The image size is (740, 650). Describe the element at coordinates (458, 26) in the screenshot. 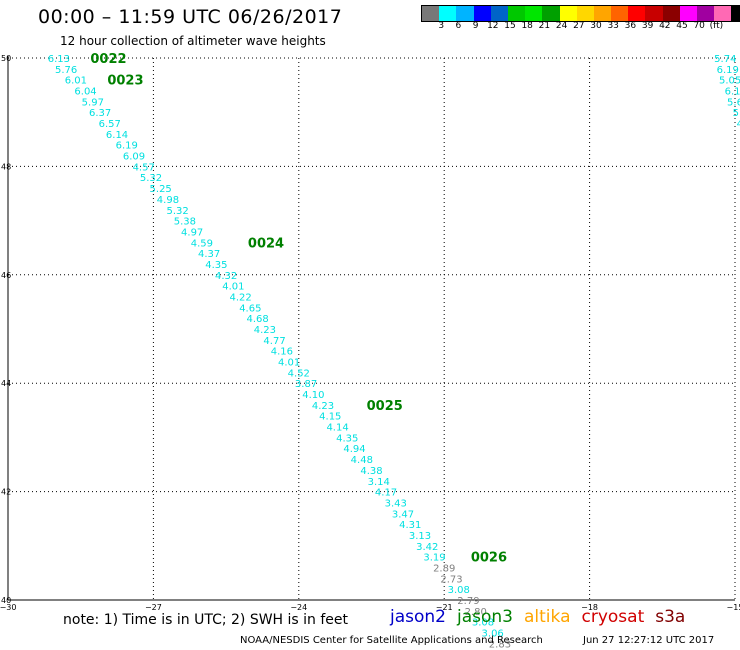

I see `colorbar-tick-label: 6` at that location.